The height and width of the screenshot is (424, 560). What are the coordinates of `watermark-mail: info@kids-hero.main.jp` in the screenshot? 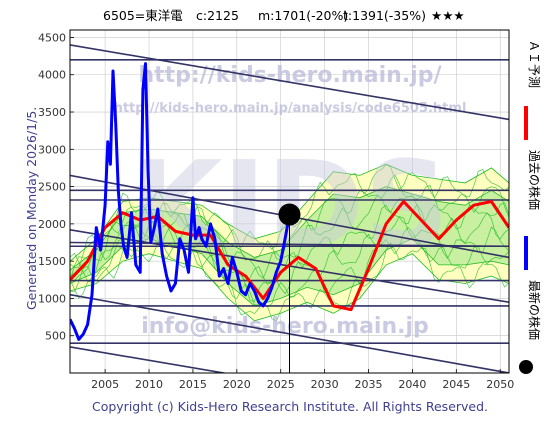 It's located at (285, 326).